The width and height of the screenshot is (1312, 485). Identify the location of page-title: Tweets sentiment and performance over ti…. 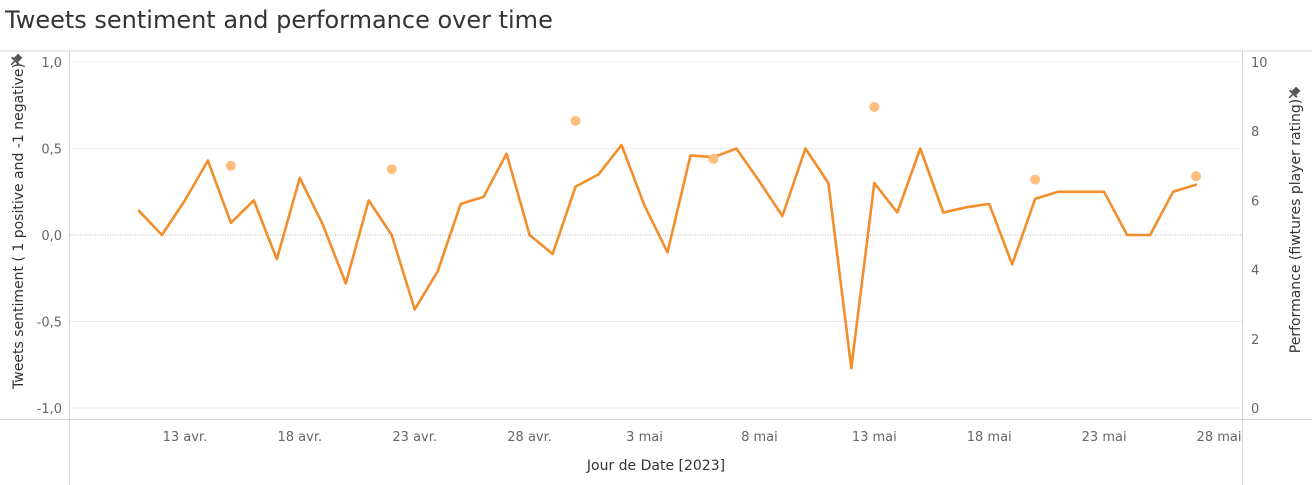
(279, 20).